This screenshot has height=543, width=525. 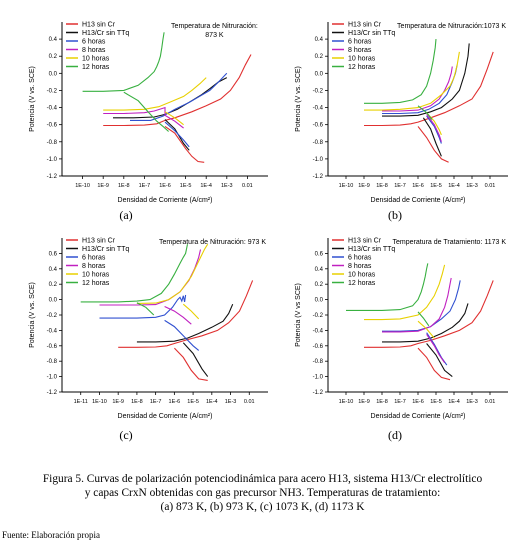 What do you see at coordinates (126, 435) in the screenshot?
I see `panel-label-c: (c)` at bounding box center [126, 435].